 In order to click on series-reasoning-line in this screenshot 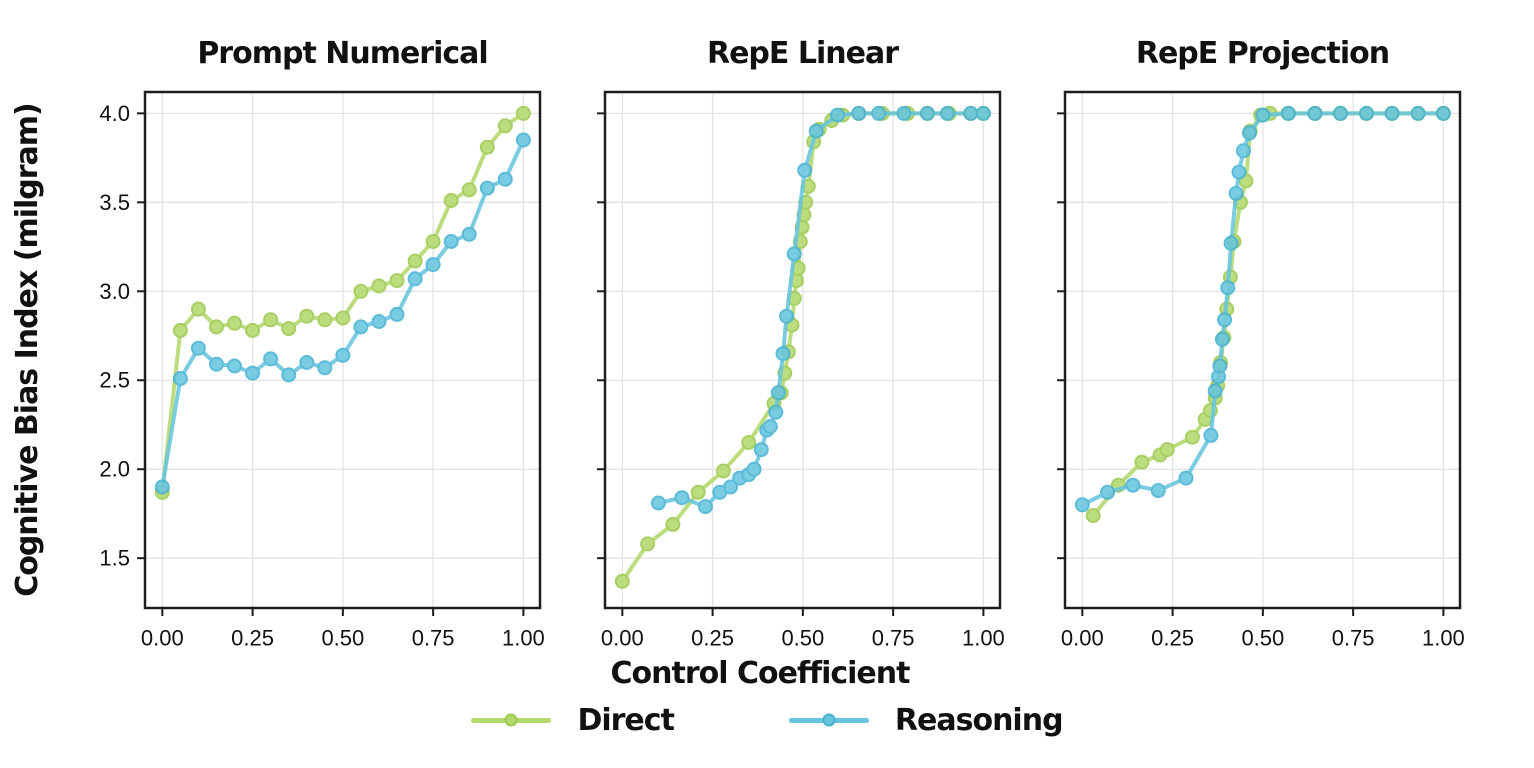, I will do `click(821, 310)`.